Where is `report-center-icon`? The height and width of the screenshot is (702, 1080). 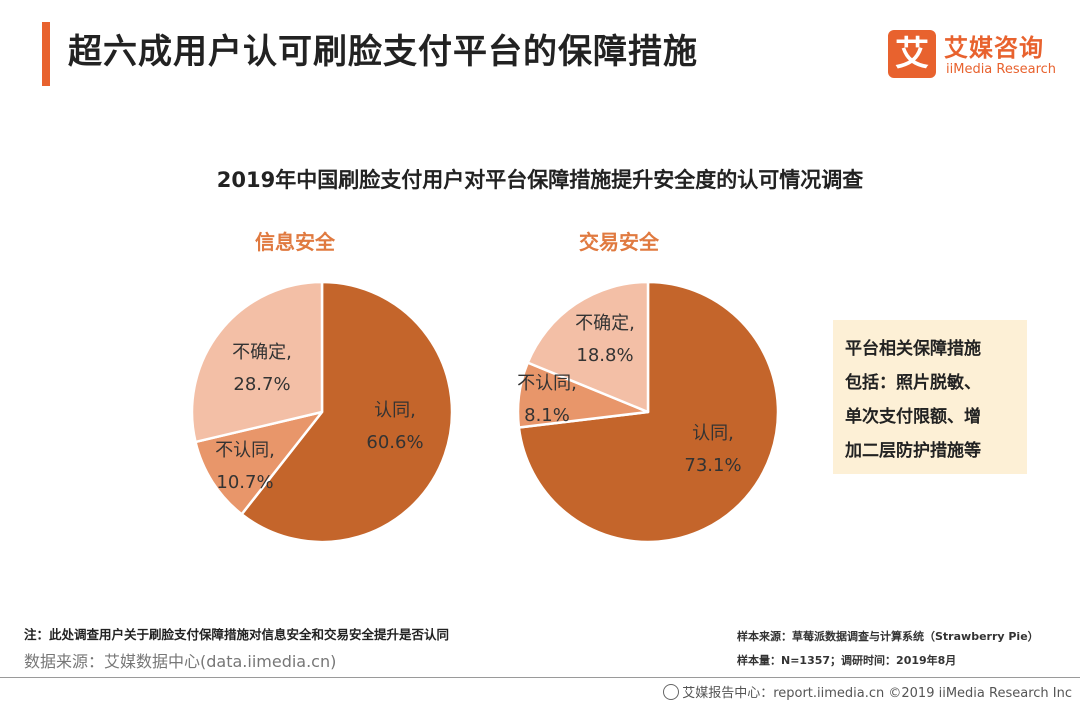
report-center-icon is located at coordinates (671, 692).